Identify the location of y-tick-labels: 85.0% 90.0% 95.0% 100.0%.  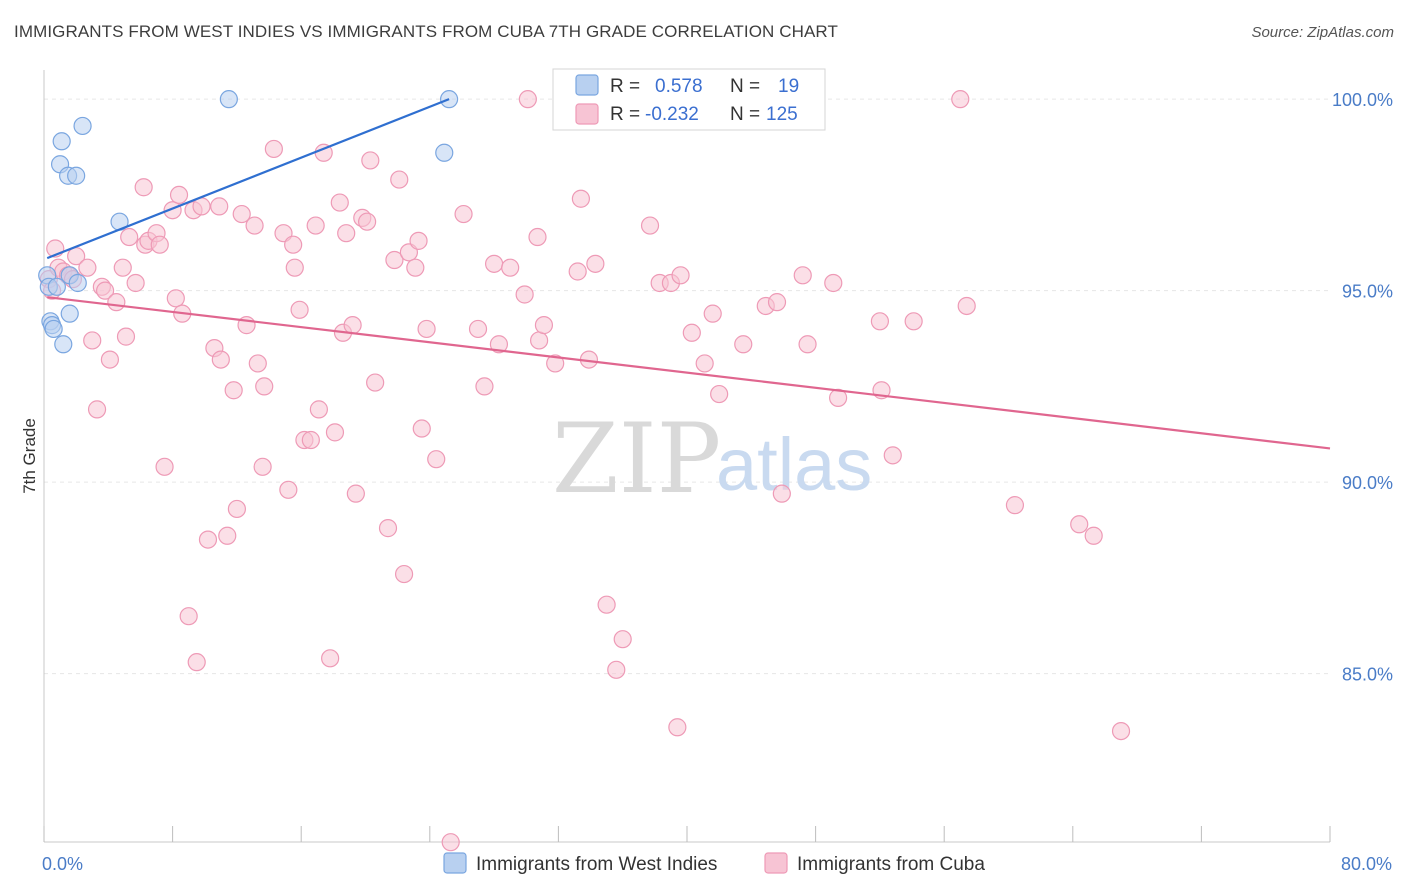
(1362, 387).